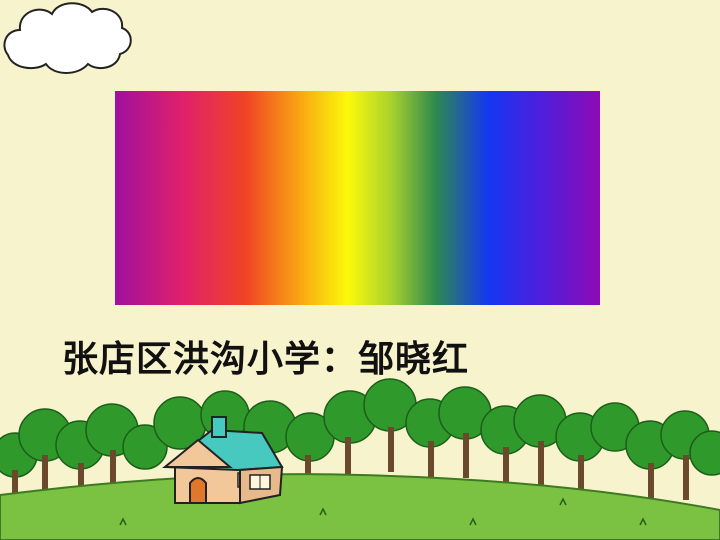 The image size is (720, 540). I want to click on house-icon, so click(223, 460).